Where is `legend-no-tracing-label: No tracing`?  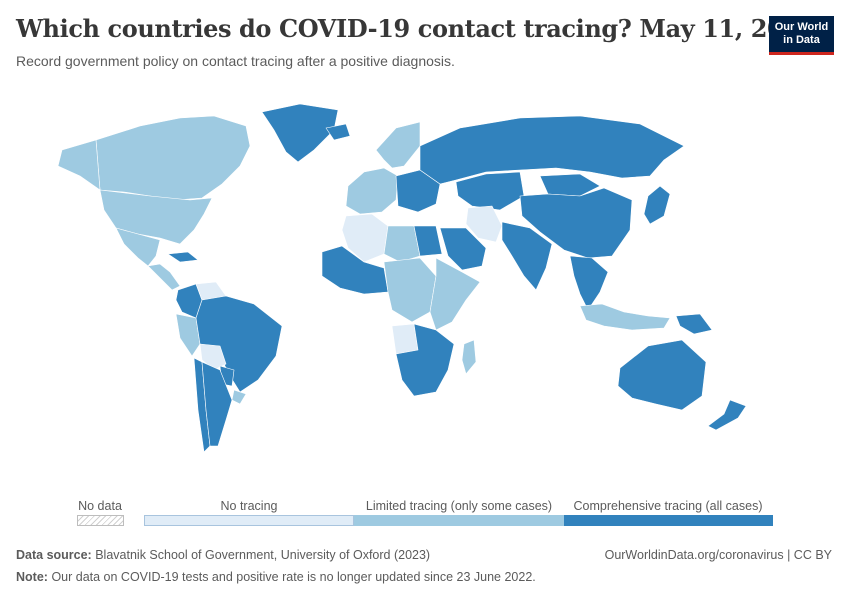
legend-no-tracing-label: No tracing is located at coordinates (249, 506).